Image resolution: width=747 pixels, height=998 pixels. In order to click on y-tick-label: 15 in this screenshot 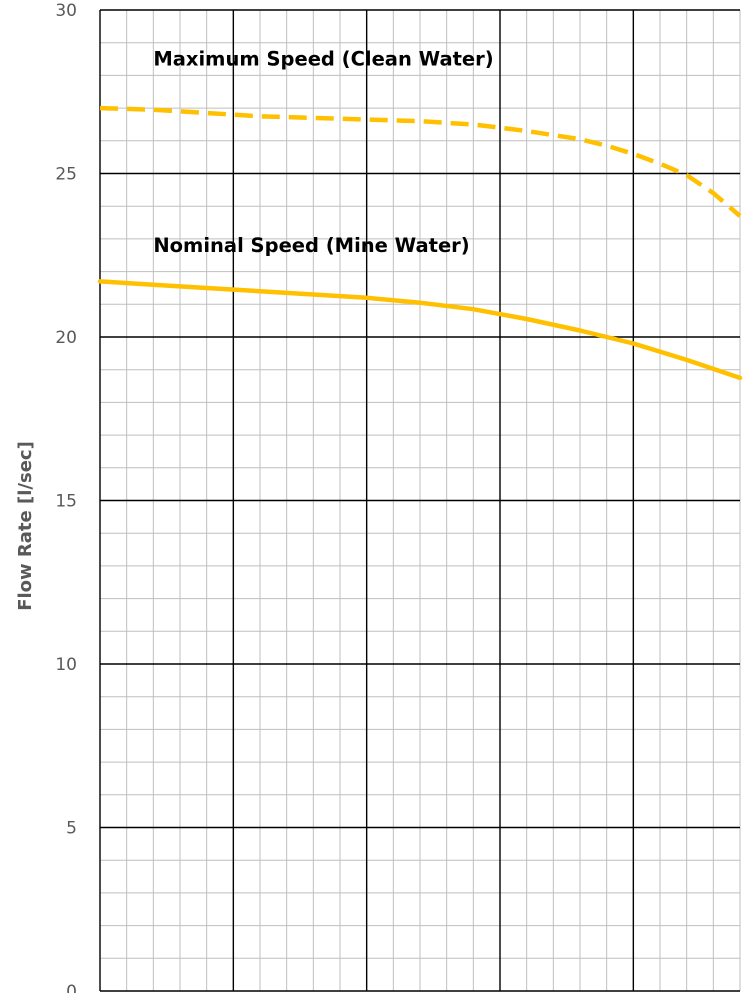, I will do `click(66, 502)`.